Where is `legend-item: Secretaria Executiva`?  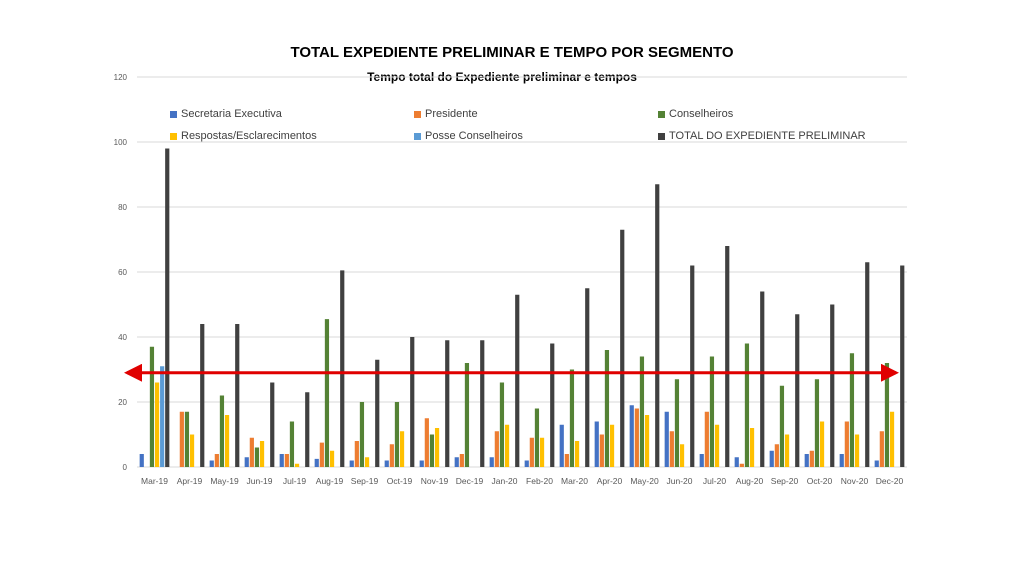
legend-item: Secretaria Executiva is located at coordinates (292, 114).